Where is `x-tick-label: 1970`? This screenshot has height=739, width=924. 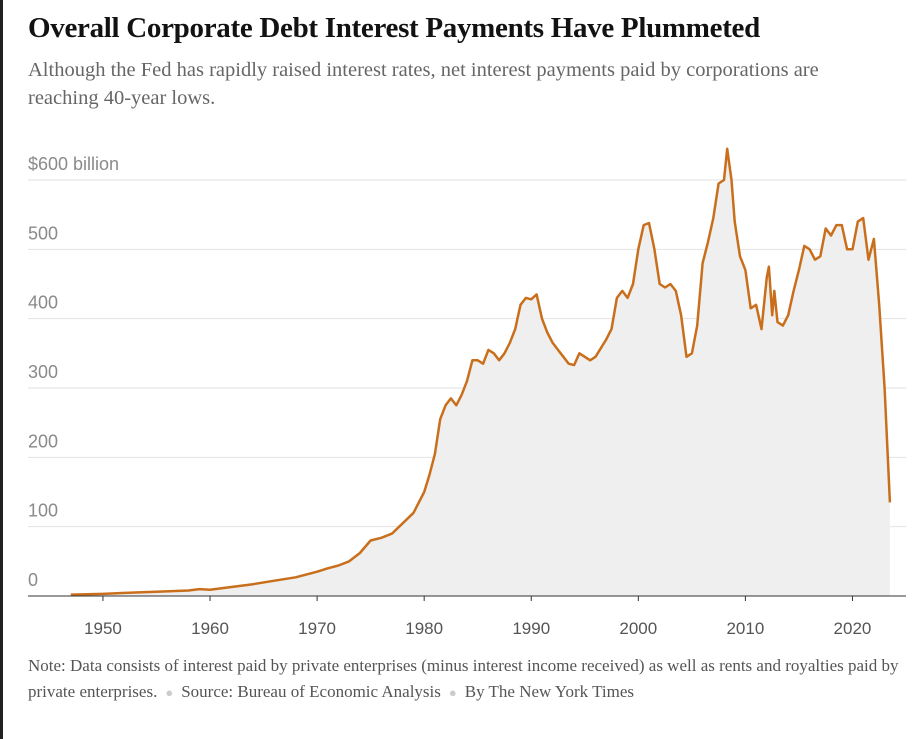 x-tick-label: 1970 is located at coordinates (317, 628).